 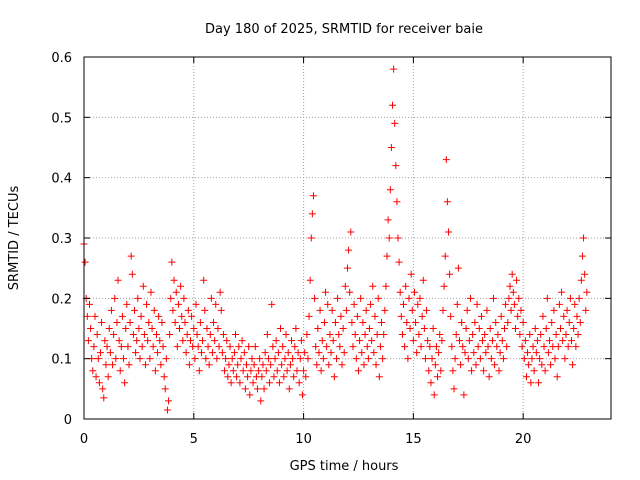 I want to click on x-axis-label: GPS time / hours, so click(x=344, y=466).